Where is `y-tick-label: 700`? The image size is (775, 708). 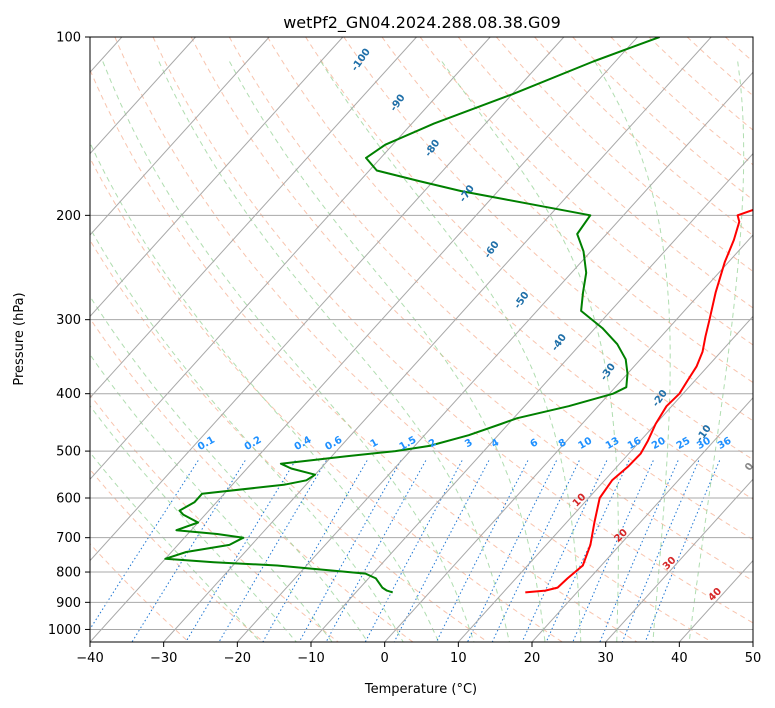 y-tick-label: 700 is located at coordinates (68, 538).